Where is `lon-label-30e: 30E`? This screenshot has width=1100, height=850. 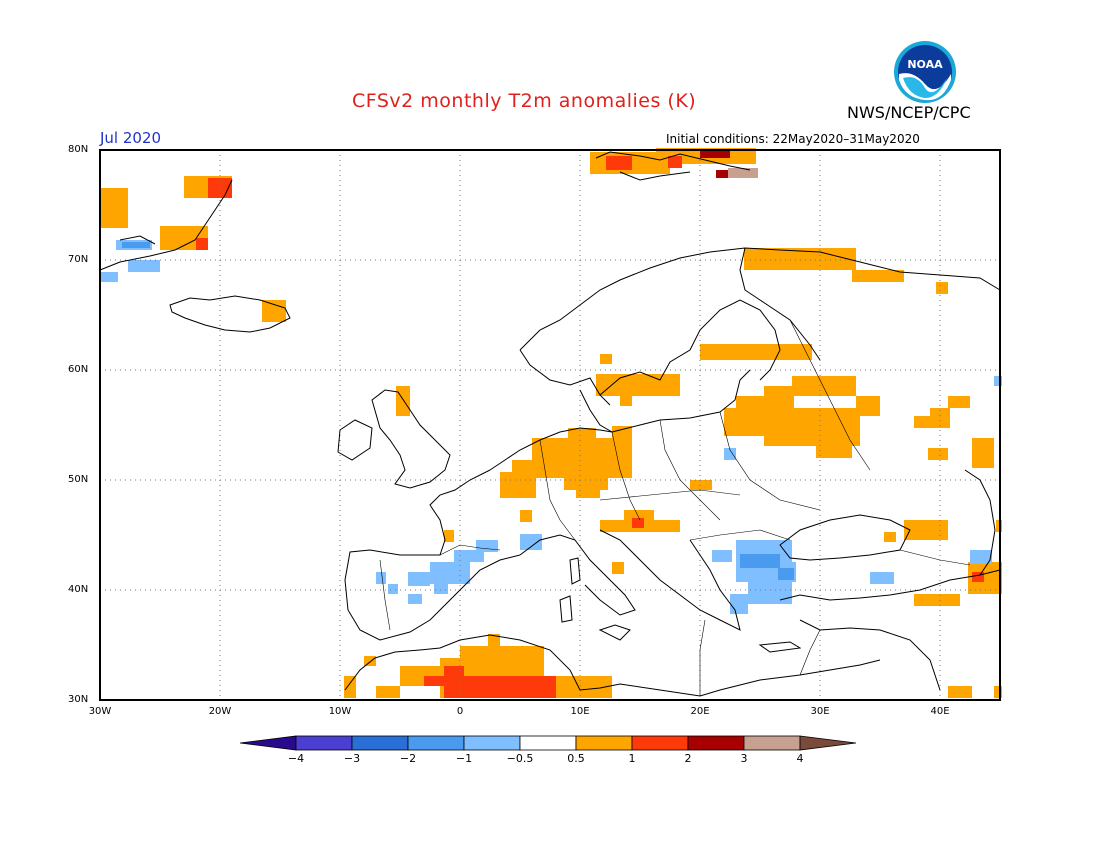 lon-label-30e: 30E is located at coordinates (820, 711).